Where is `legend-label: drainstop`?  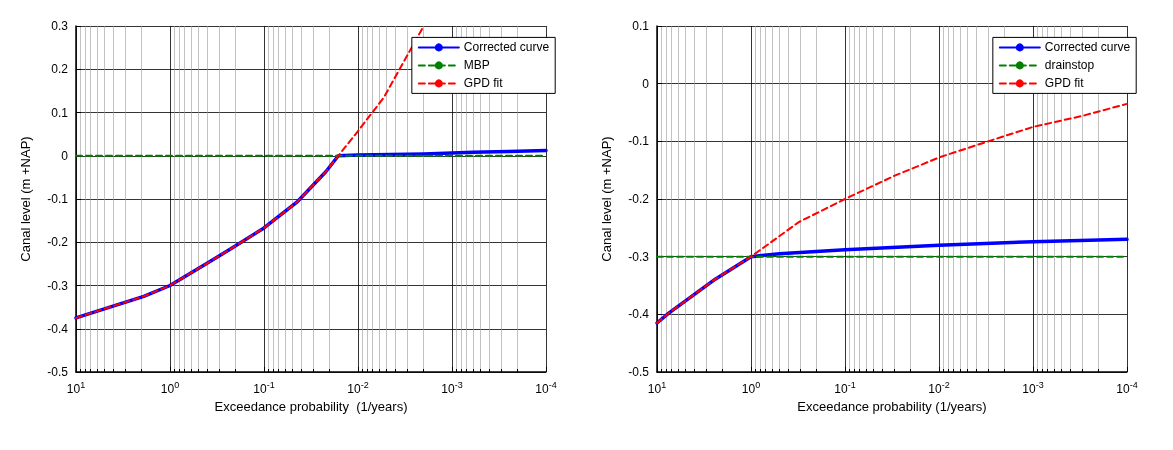
legend-label: drainstop is located at coordinates (1069, 65).